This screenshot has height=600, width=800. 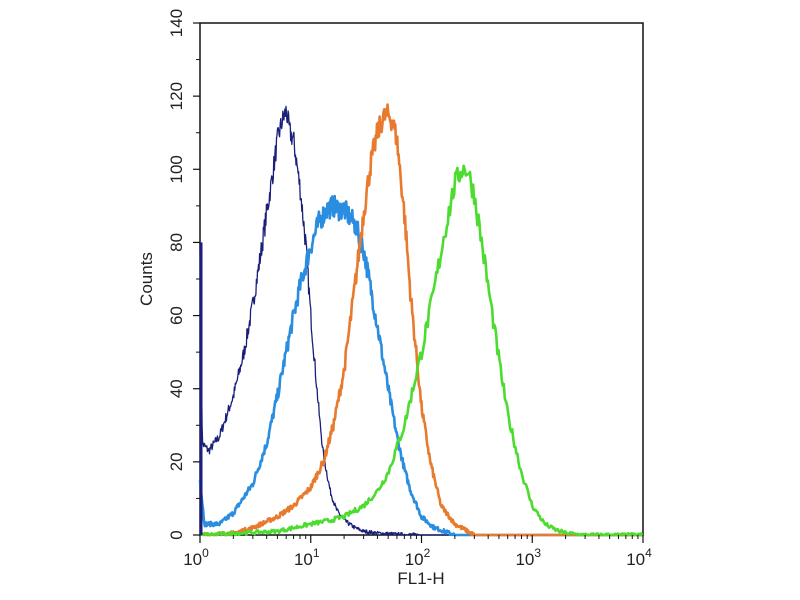 What do you see at coordinates (420, 578) in the screenshot?
I see `x-axis-title: FL1-H` at bounding box center [420, 578].